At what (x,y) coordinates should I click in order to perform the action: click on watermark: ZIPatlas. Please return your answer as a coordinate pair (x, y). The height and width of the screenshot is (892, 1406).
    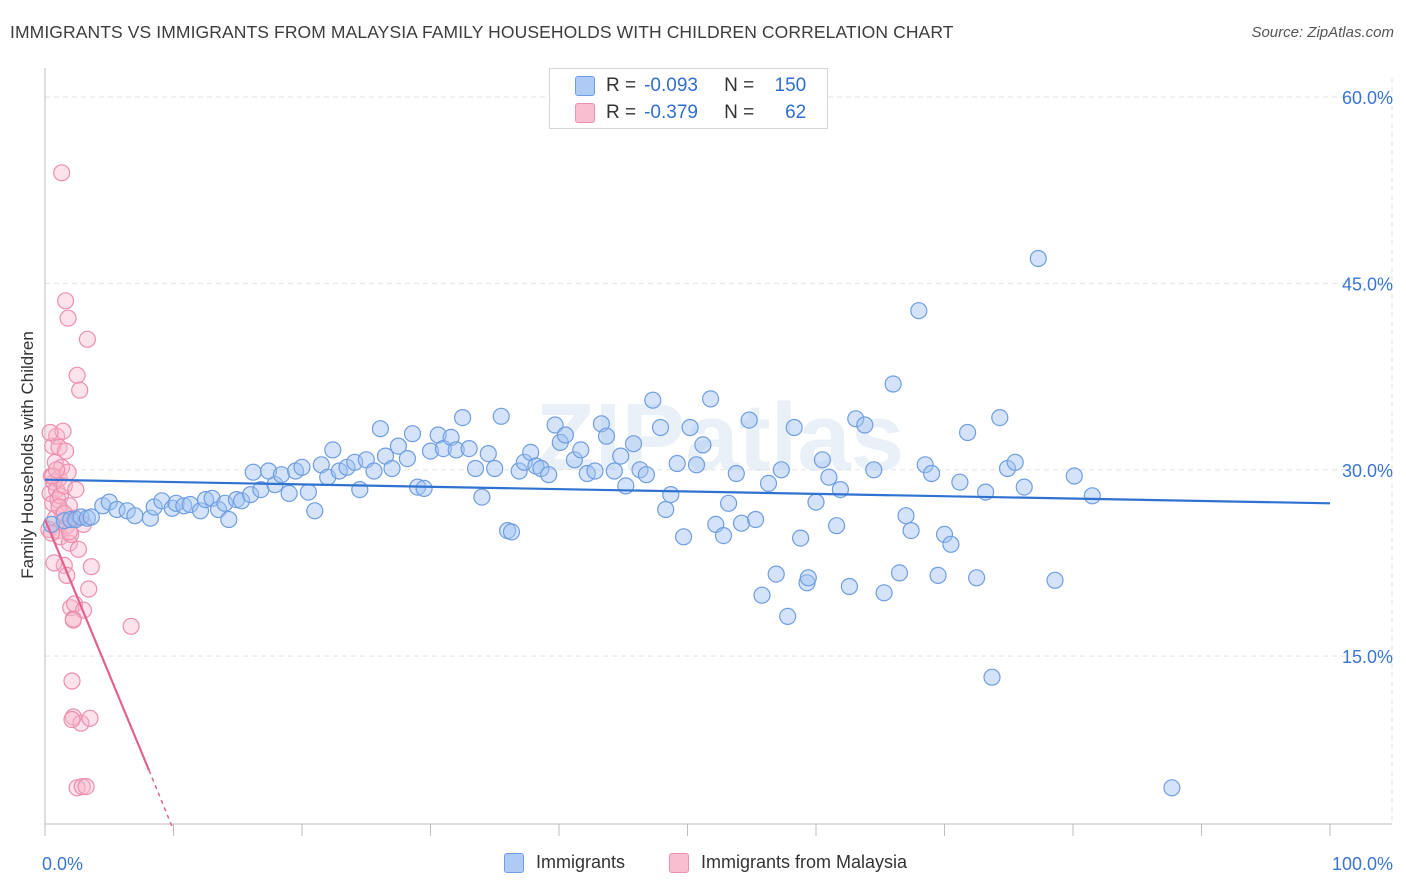
    Looking at the image, I should click on (720, 437).